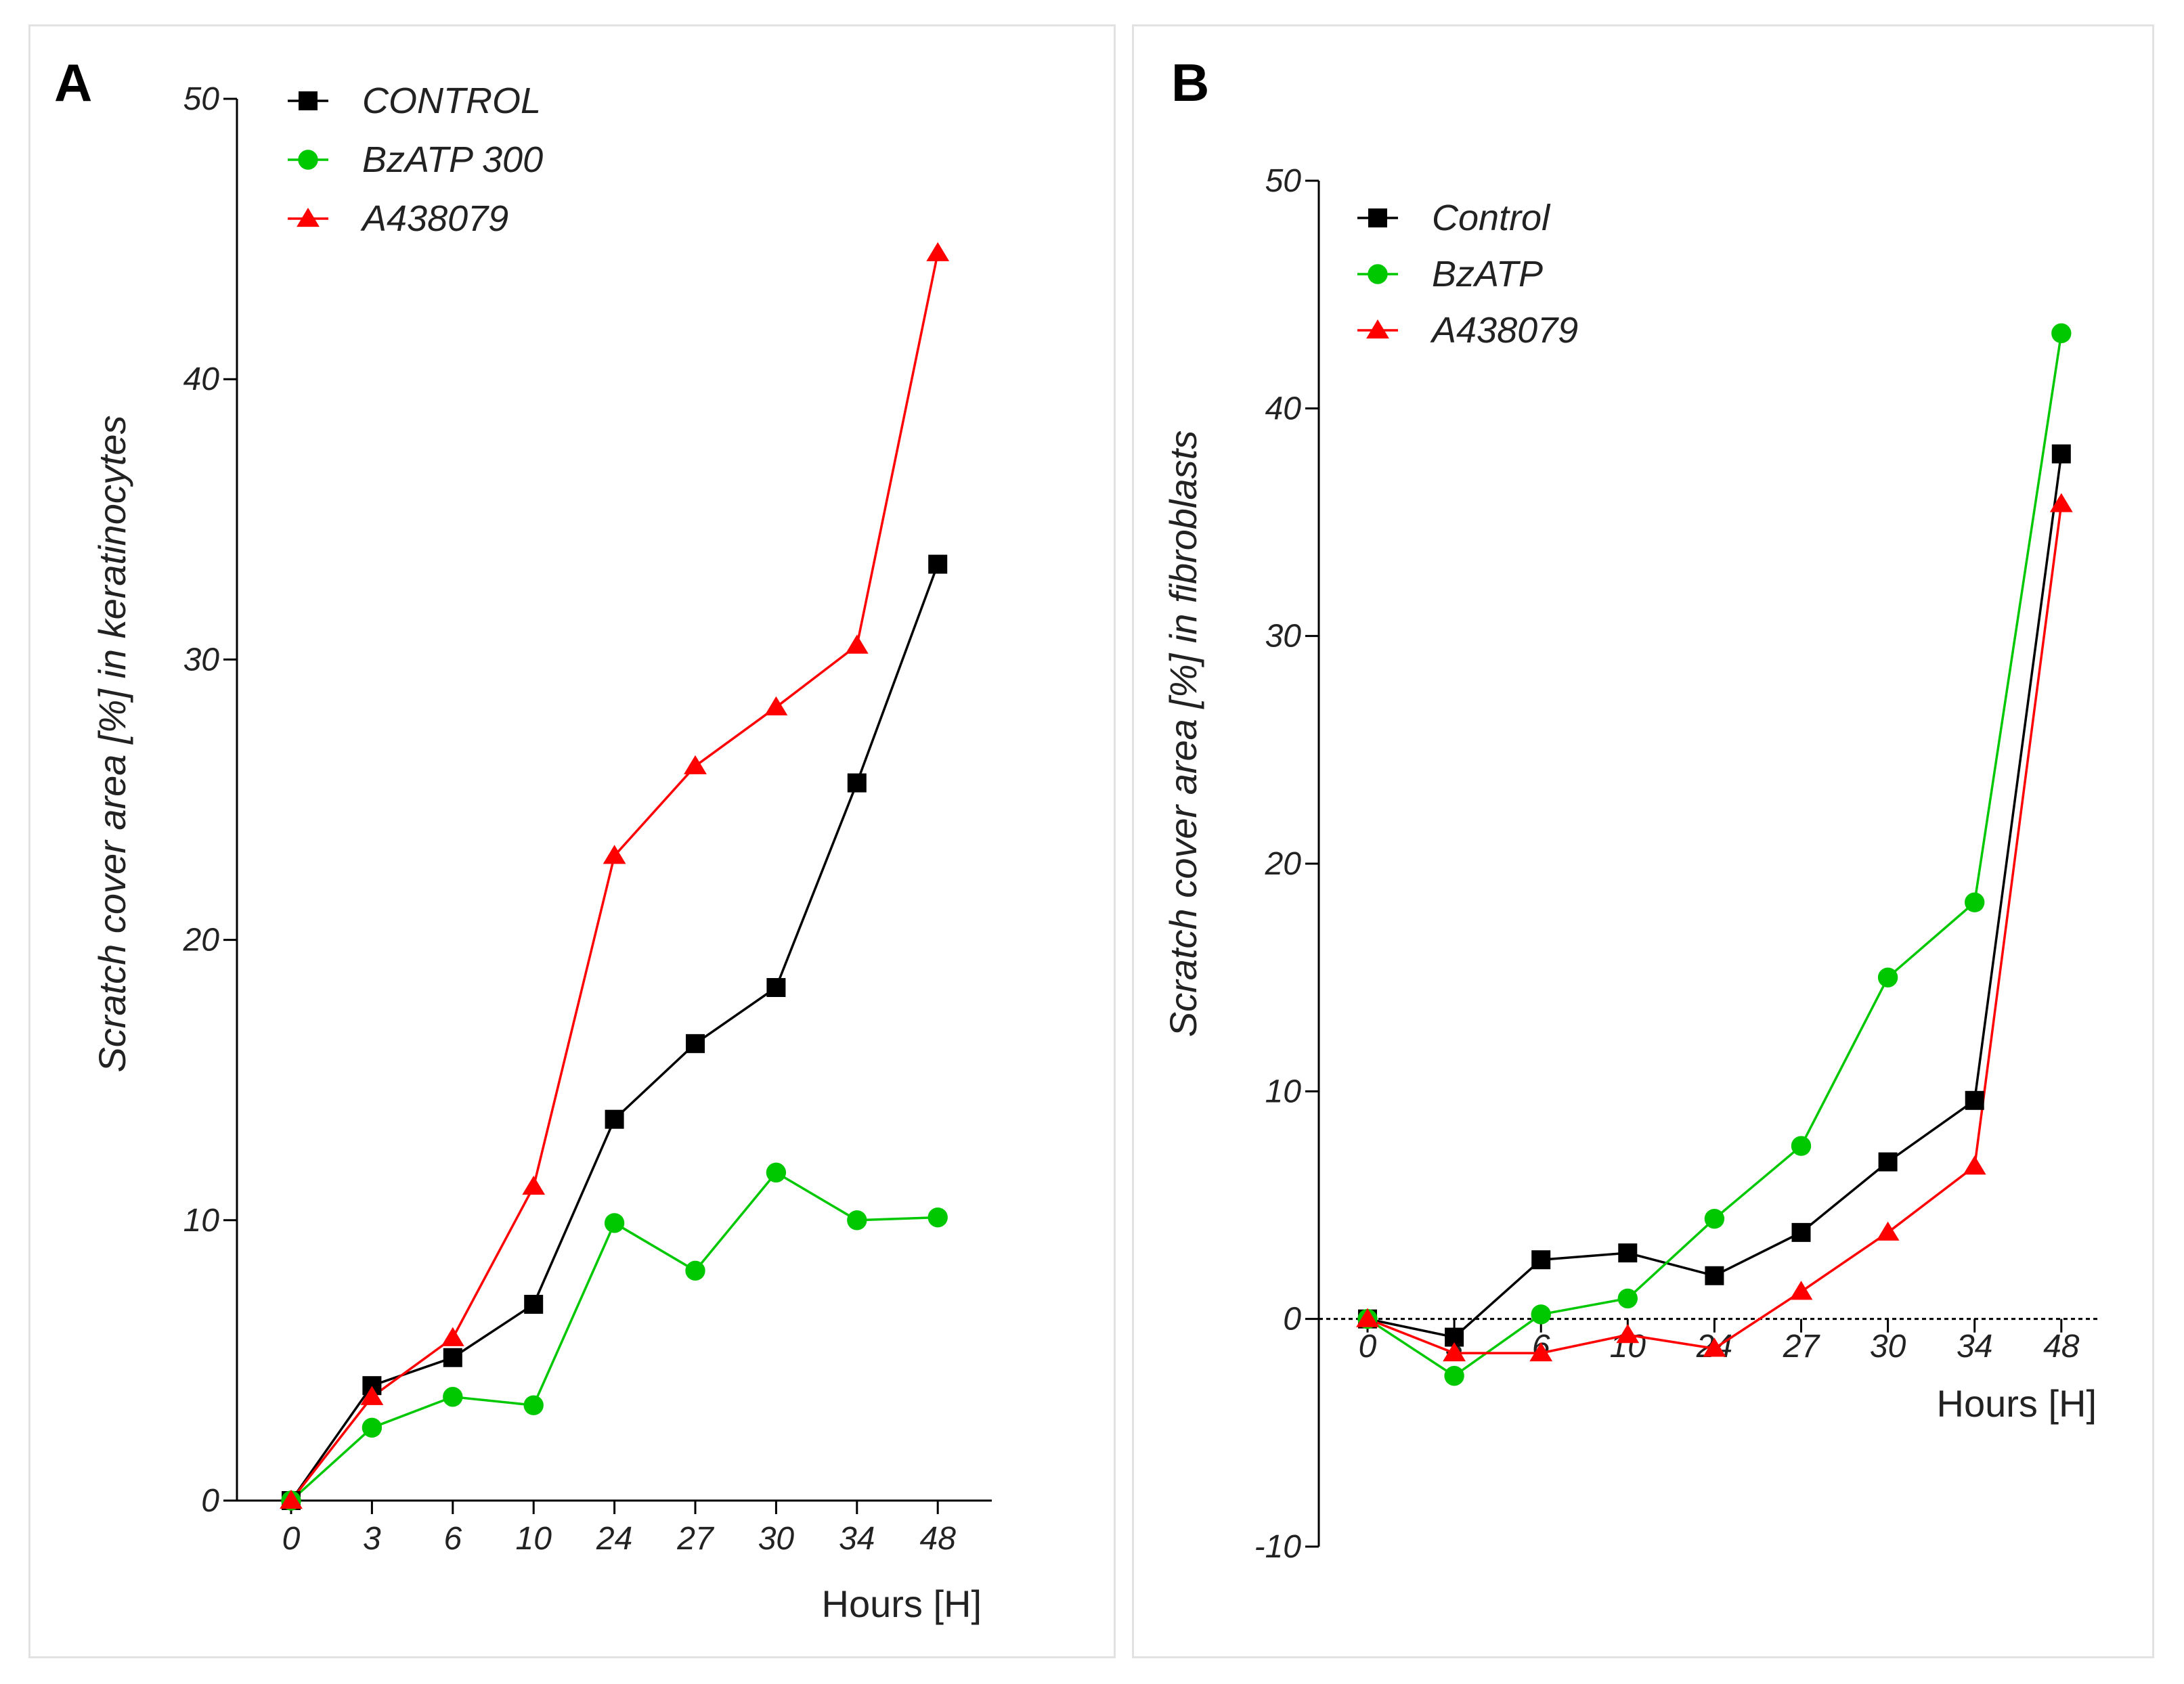 The image size is (2184, 1684). Describe the element at coordinates (1492, 218) in the screenshot. I see `legend-label: Control` at that location.